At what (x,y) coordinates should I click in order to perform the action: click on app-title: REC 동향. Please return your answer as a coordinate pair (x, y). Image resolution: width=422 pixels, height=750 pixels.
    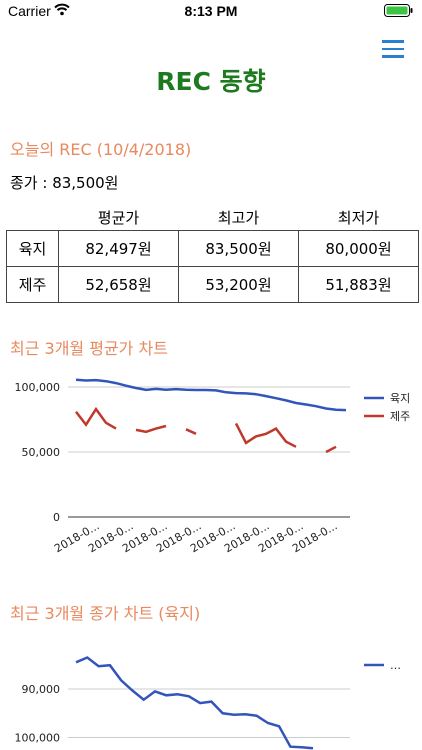
    Looking at the image, I should click on (211, 81).